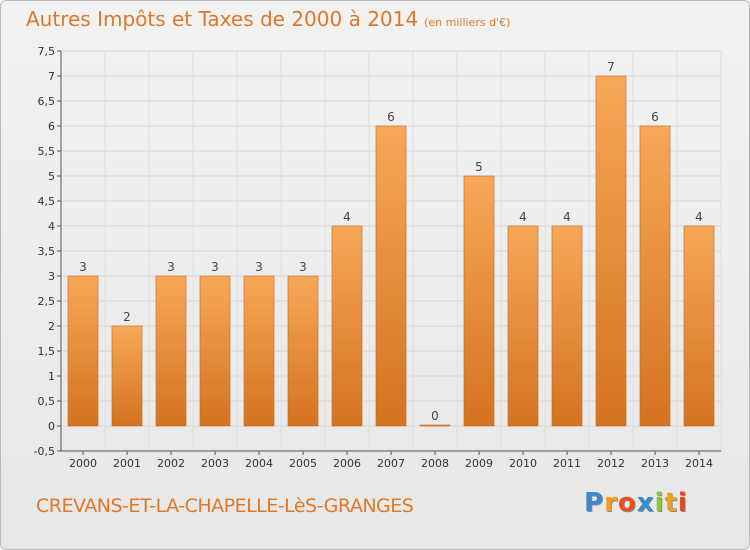  What do you see at coordinates (435, 463) in the screenshot?
I see `x-tick-label-2008: 2008` at bounding box center [435, 463].